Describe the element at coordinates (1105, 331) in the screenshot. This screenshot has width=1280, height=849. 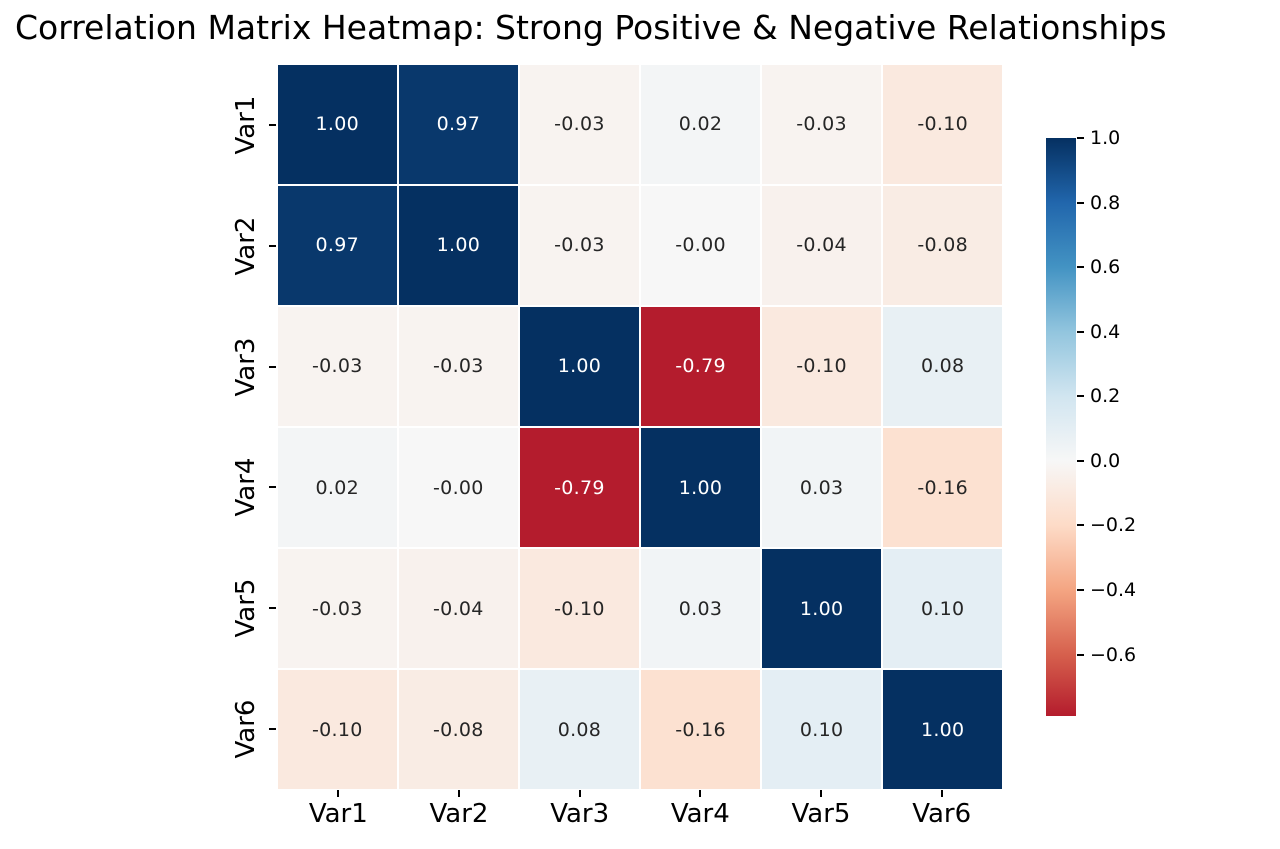
I see `colorbar-tick-label: 0.4` at that location.